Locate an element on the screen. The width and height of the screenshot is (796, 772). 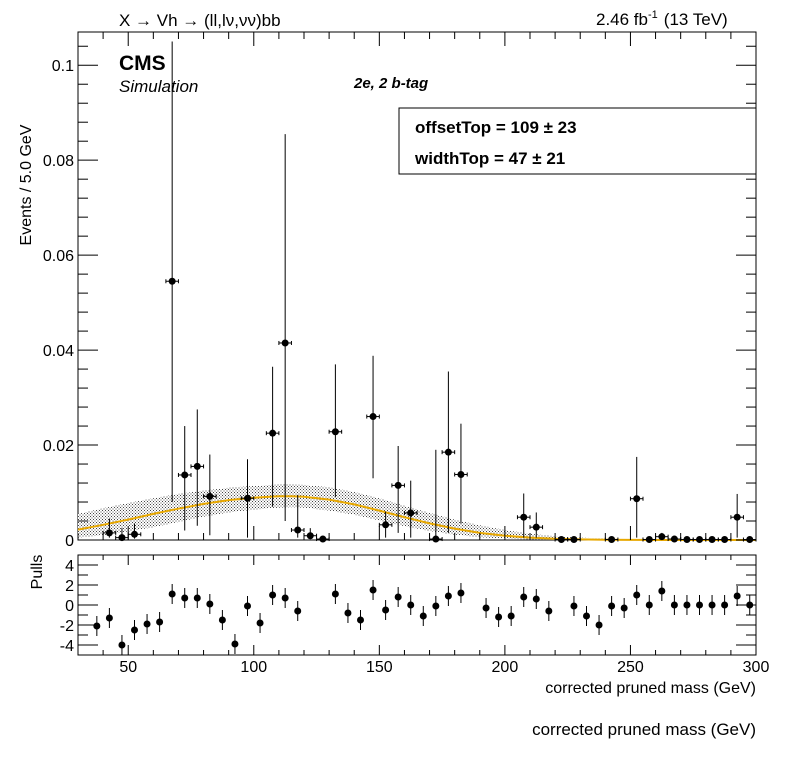
pulls-frame is located at coordinates (417, 605).